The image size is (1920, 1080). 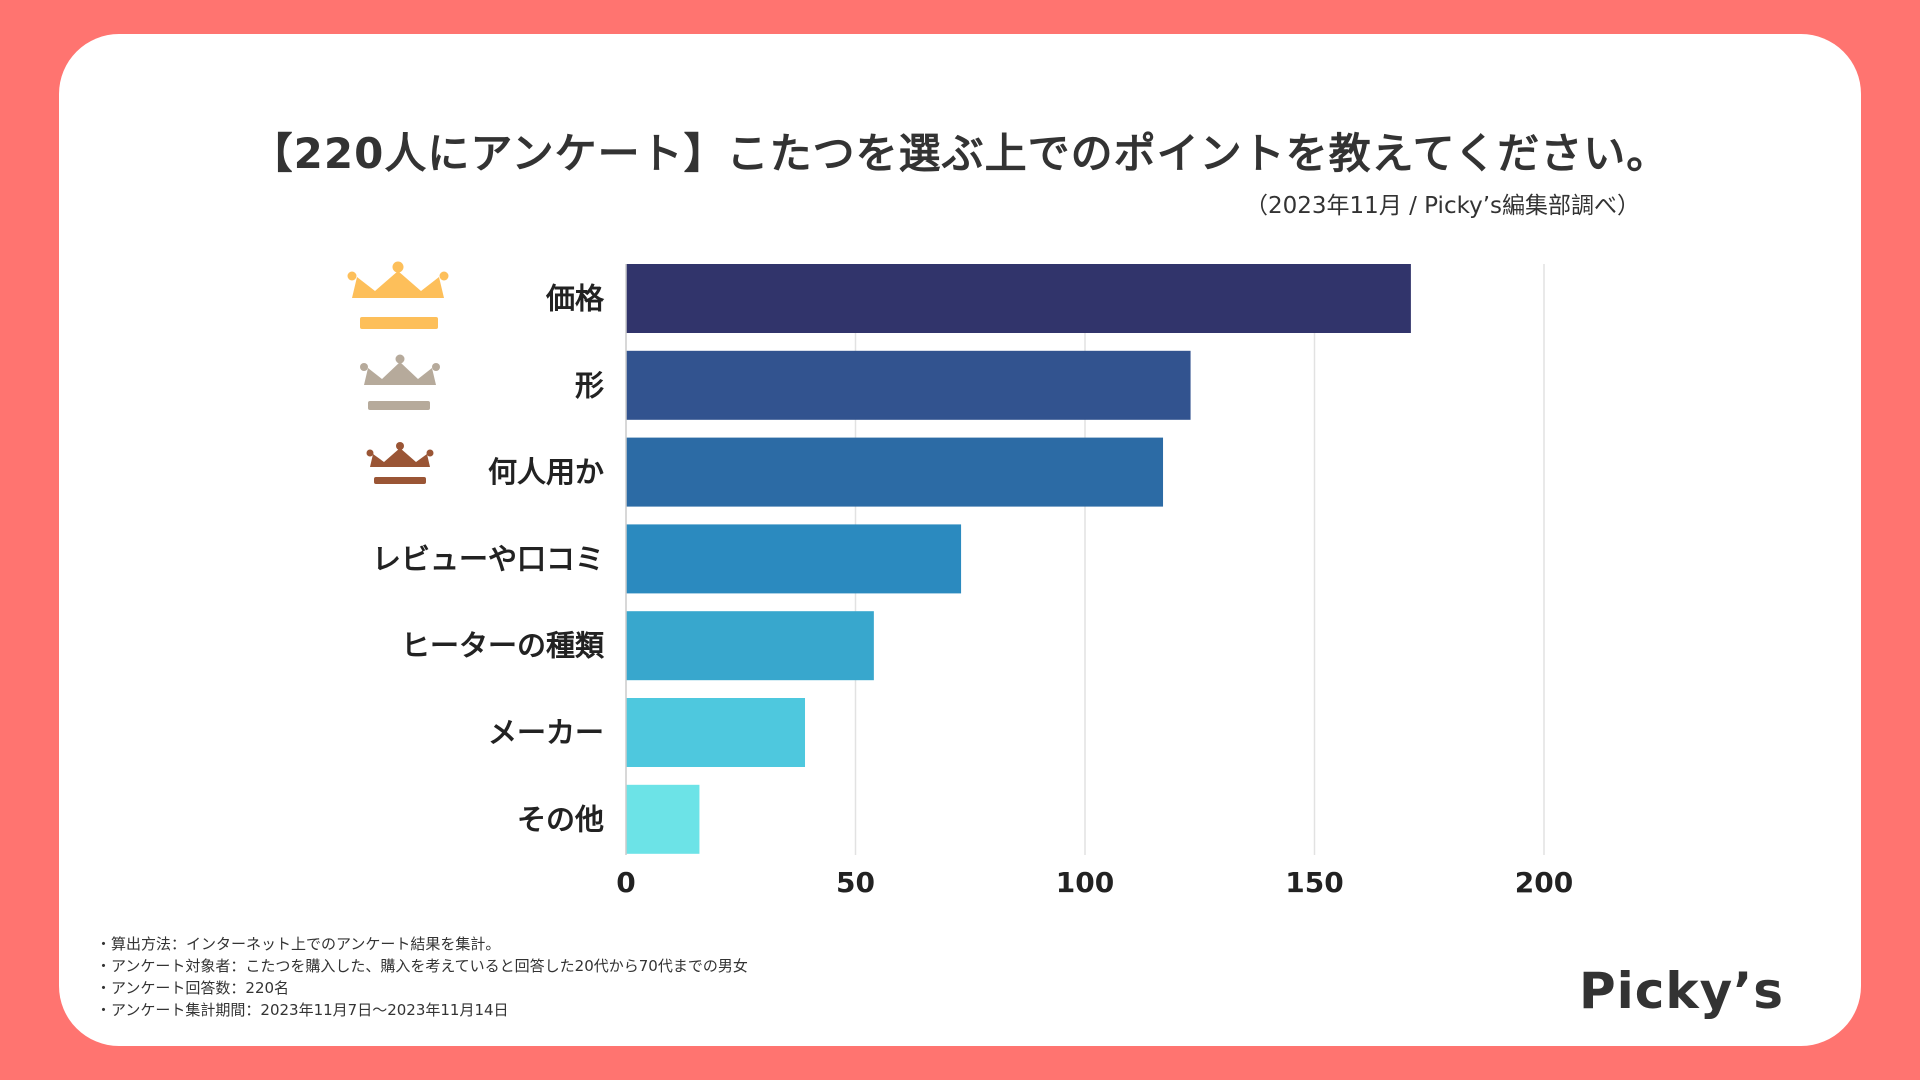 I want to click on x-tick-label: 100, so click(x=1085, y=882).